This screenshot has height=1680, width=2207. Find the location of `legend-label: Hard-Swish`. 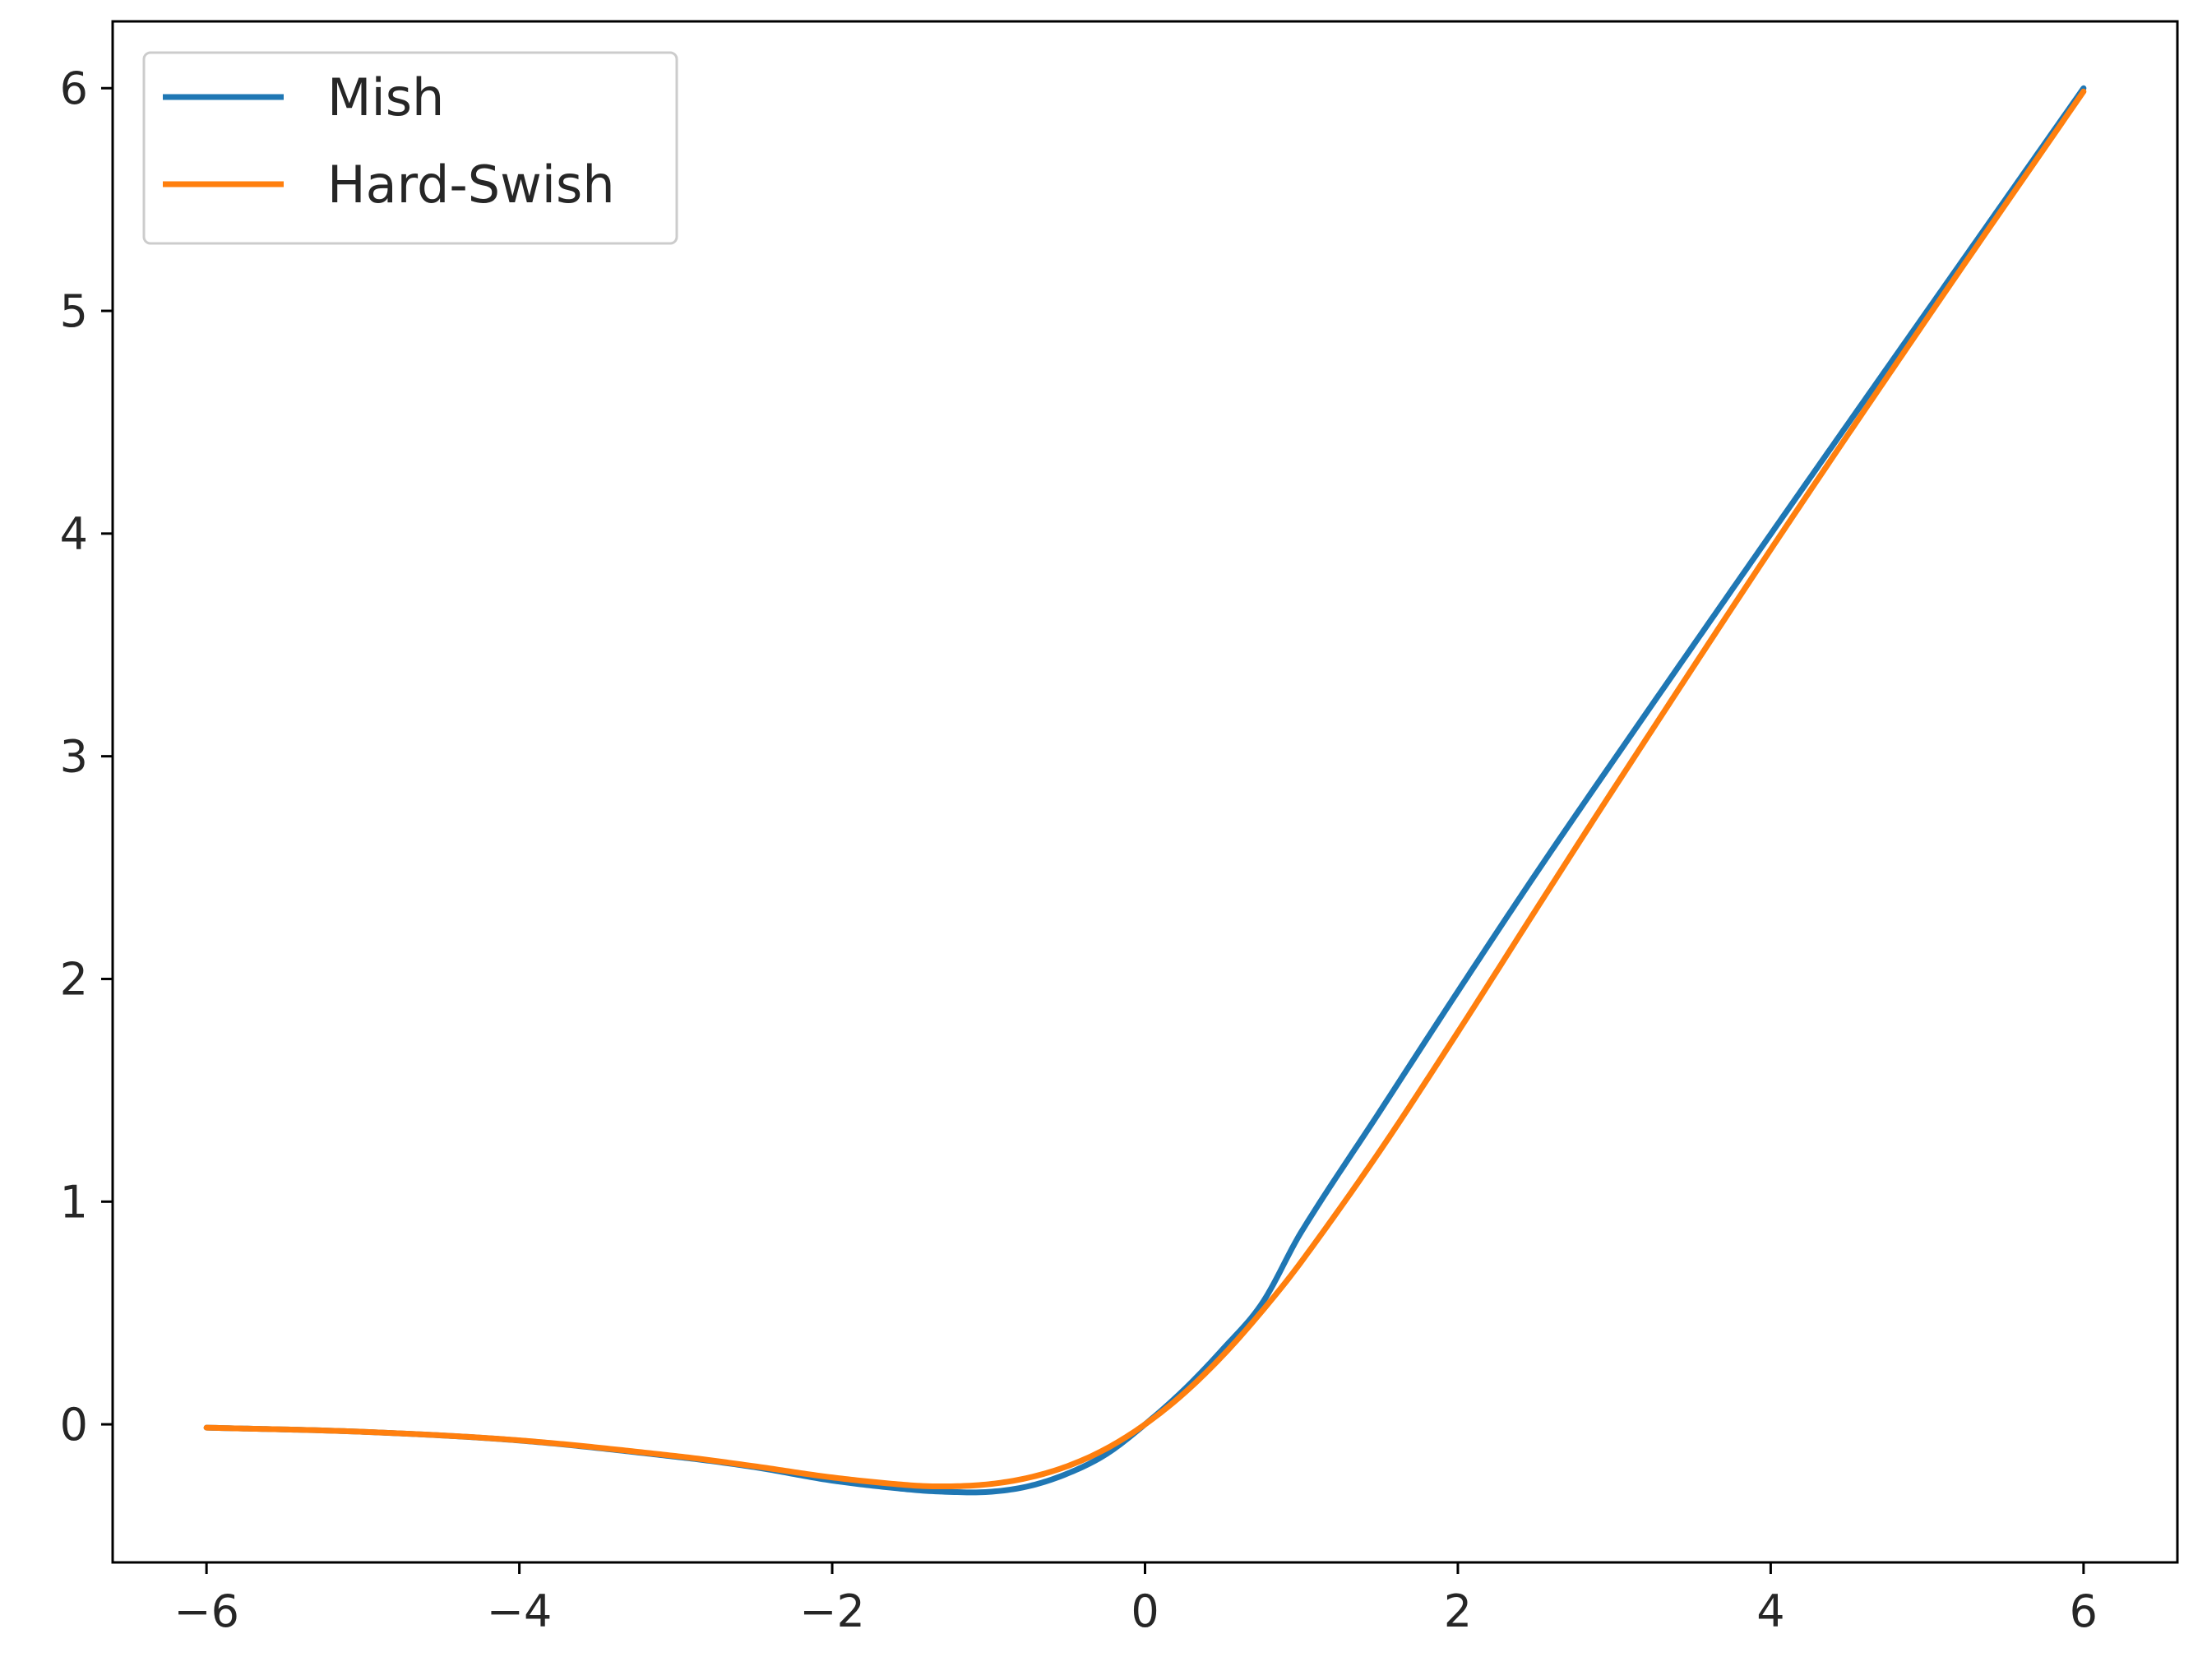

legend-label: Hard-Swish is located at coordinates (471, 185).